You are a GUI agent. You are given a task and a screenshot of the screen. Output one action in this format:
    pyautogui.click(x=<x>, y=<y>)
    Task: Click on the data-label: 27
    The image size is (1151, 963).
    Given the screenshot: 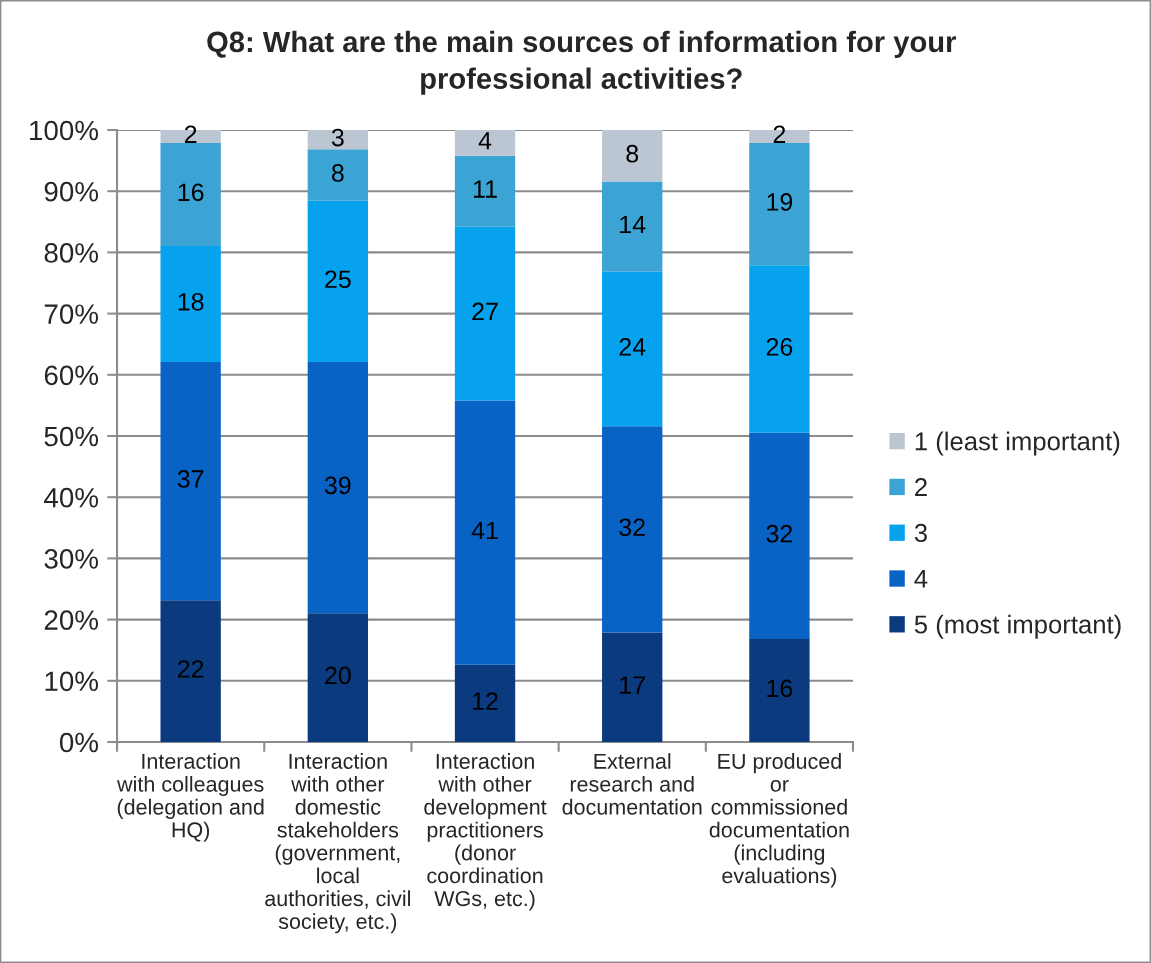 What is the action you would take?
    pyautogui.click(x=485, y=311)
    